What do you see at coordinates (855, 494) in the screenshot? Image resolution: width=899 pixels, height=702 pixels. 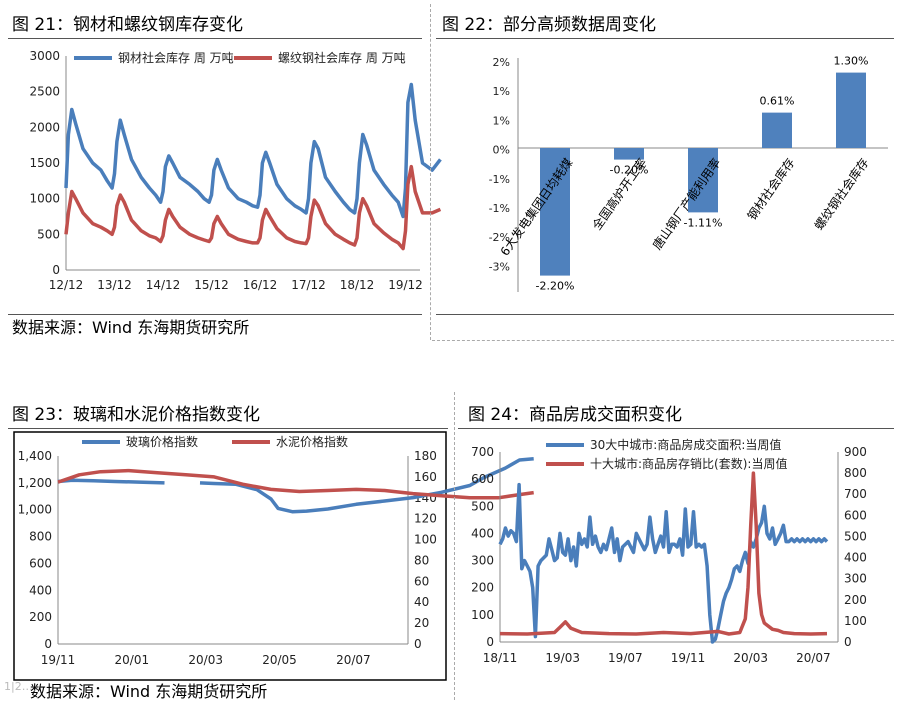 I see `c24-right-tick-label: 700` at bounding box center [855, 494].